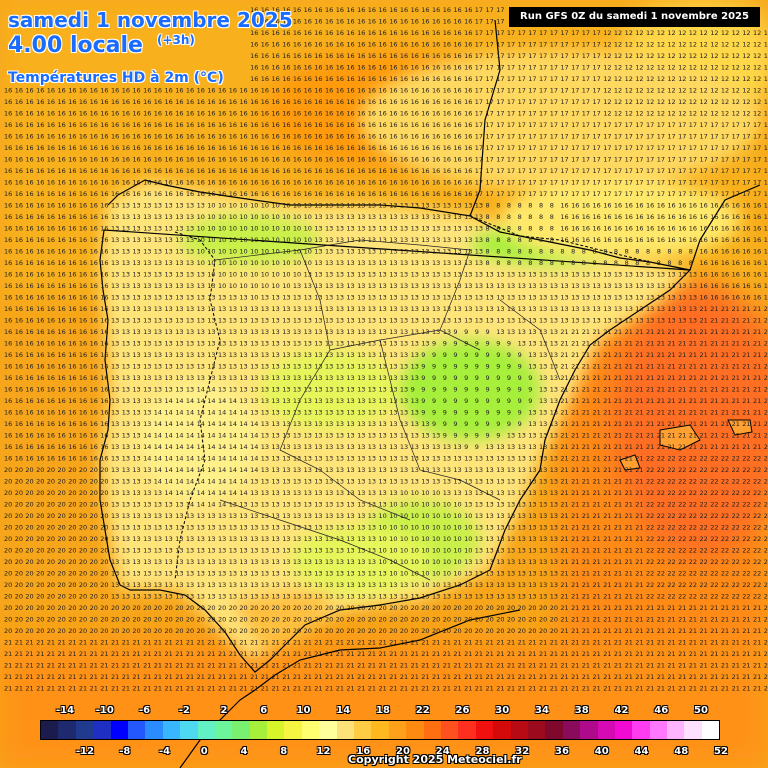 Image resolution: width=768 pixels, height=768 pixels. I want to click on spain-portugal-border, so click(197, 406).